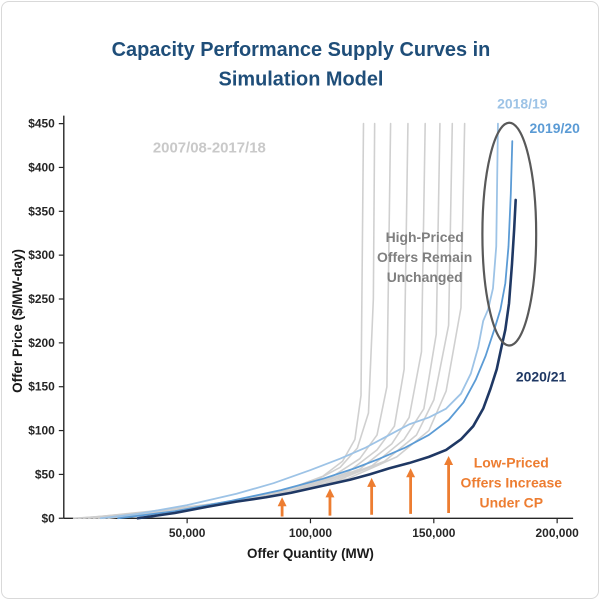 The height and width of the screenshot is (601, 600). Describe the element at coordinates (310, 553) in the screenshot. I see `x-axis-title: Offer Quantity (MW)` at that location.